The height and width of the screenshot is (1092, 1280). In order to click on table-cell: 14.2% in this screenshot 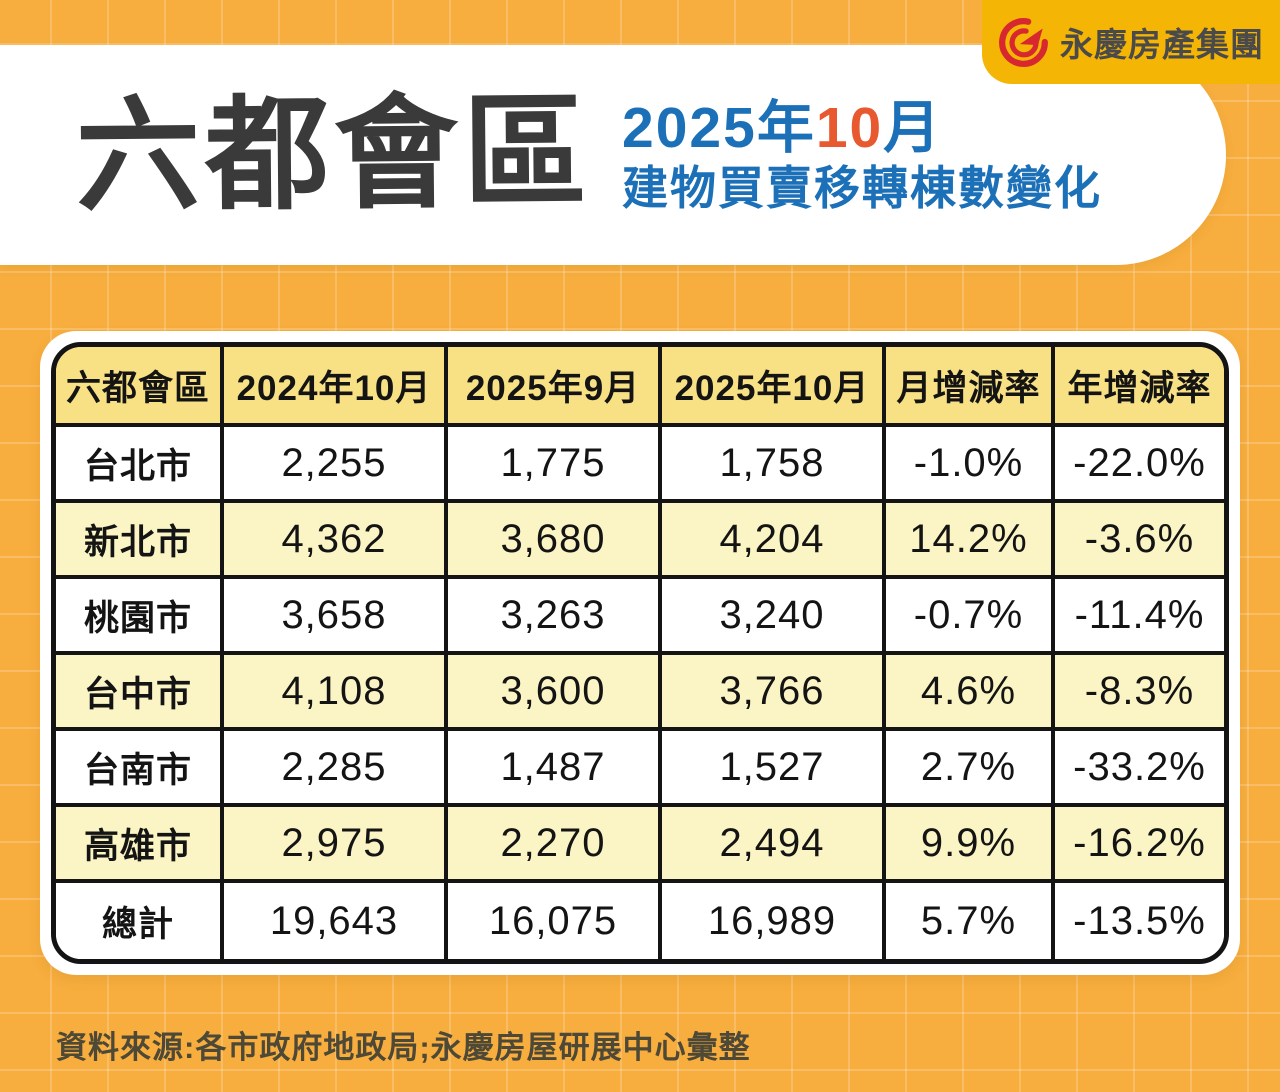, I will do `click(970, 539)`.